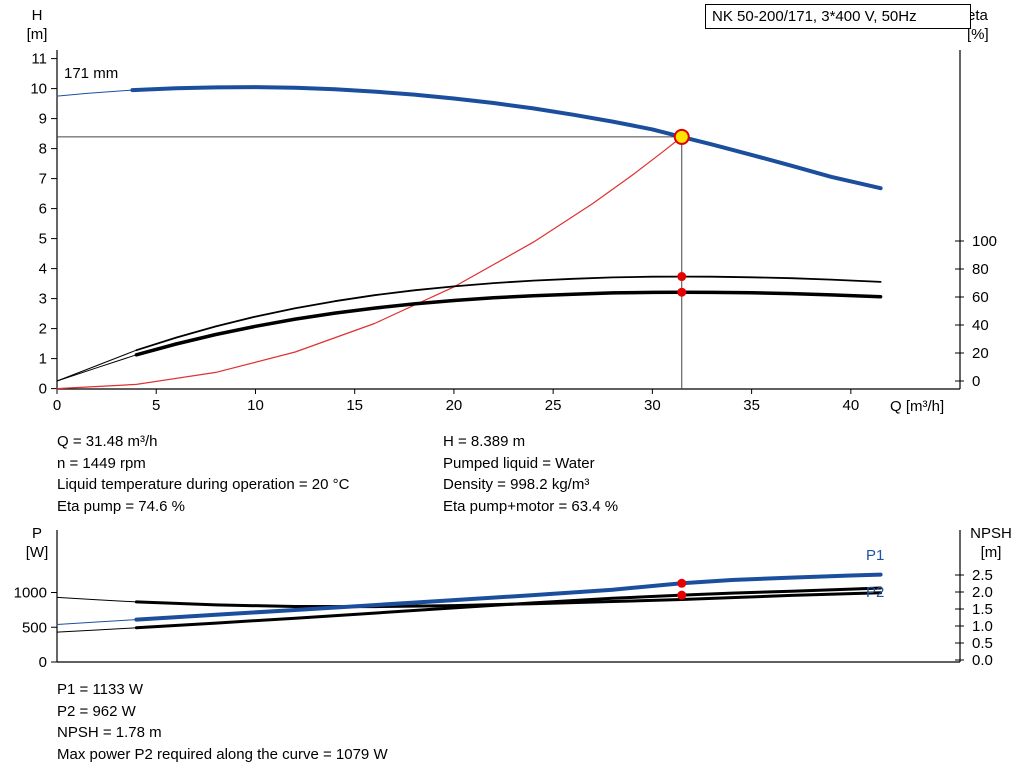 The image size is (1024, 781). What do you see at coordinates (30, 593) in the screenshot?
I see `y-left-tick-label: 1000` at bounding box center [30, 593].